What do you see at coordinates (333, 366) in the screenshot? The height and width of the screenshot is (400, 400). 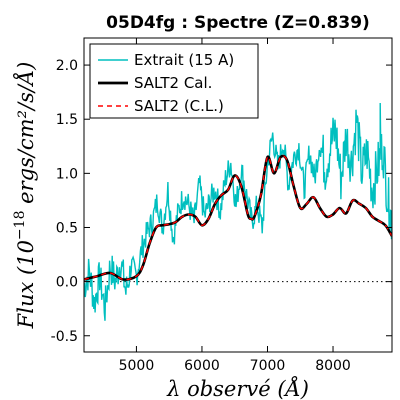 I see `x-tick-label: 8000` at bounding box center [333, 366].